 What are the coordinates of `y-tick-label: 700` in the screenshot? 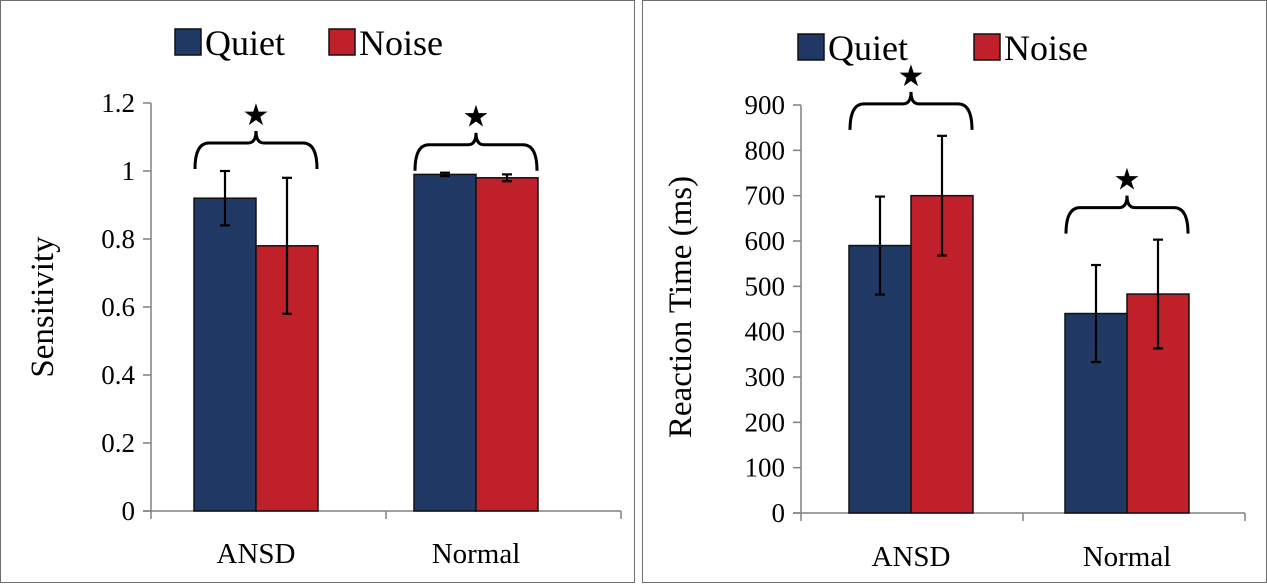 It's located at (765, 196).